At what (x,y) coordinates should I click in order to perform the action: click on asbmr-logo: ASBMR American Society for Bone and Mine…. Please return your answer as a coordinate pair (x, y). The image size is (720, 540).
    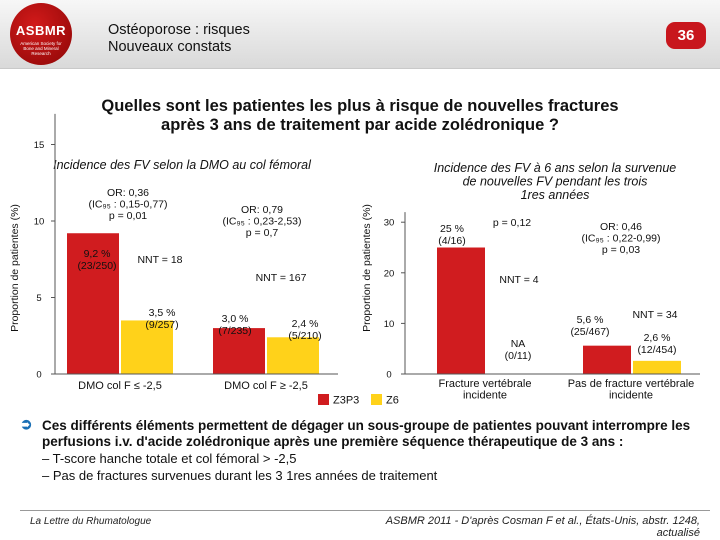
    Looking at the image, I should click on (41, 34).